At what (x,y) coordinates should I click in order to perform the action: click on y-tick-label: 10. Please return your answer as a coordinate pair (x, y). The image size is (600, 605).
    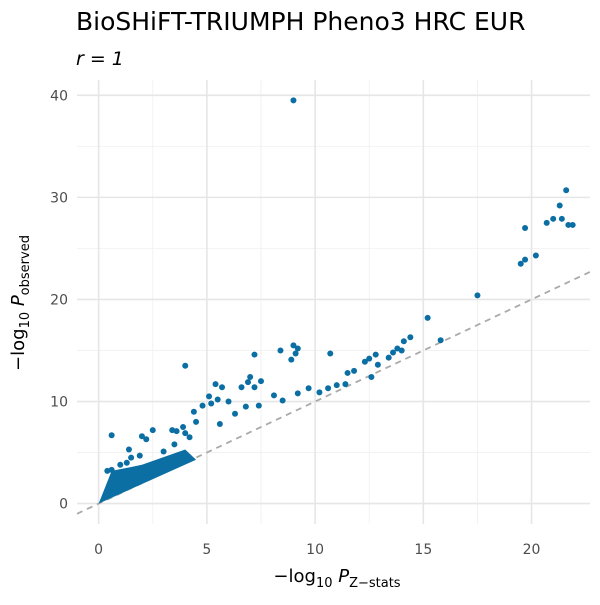
    Looking at the image, I should click on (59, 403).